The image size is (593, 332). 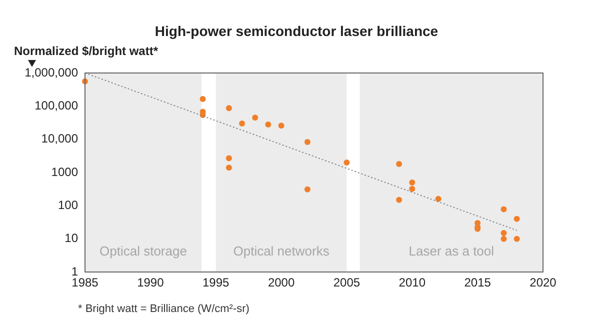 What do you see at coordinates (150, 283) in the screenshot?
I see `x-tick-label: 1990` at bounding box center [150, 283].